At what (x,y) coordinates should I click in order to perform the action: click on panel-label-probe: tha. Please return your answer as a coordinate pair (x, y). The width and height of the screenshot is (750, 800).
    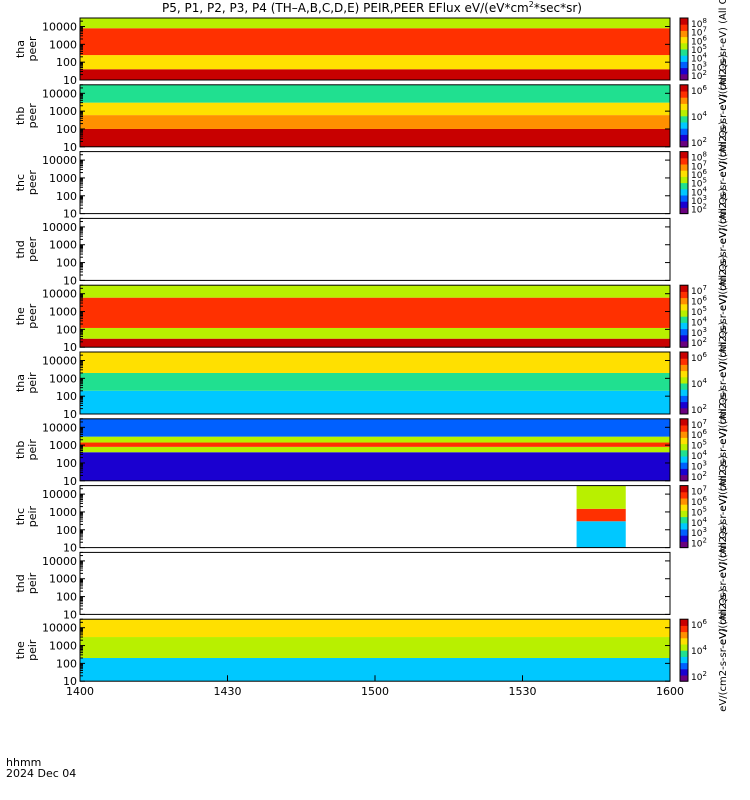
    Looking at the image, I should click on (20, 383).